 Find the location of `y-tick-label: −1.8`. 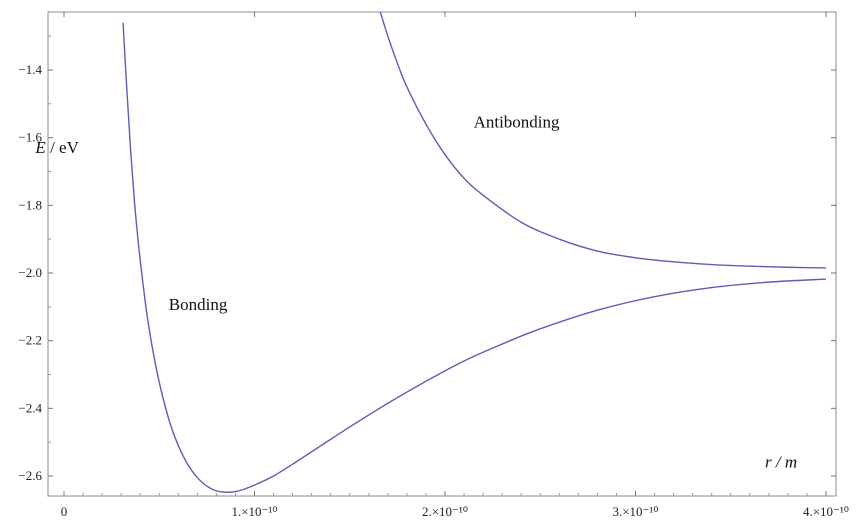

y-tick-label: −1.8 is located at coordinates (30, 204).